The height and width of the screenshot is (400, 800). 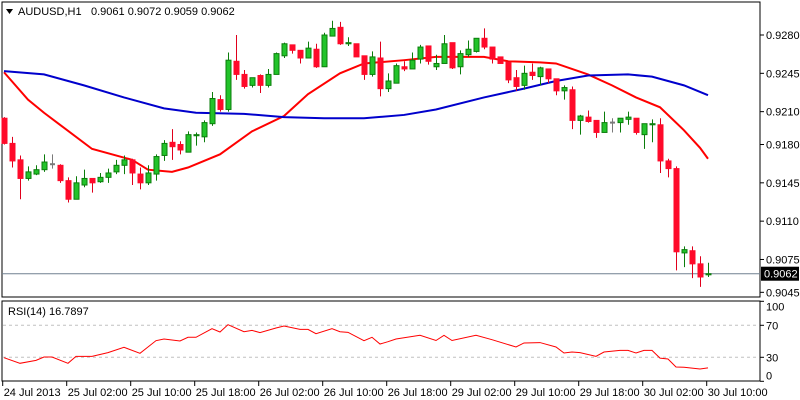 I want to click on rsi-axis: 100 70 30 0, so click(x=772, y=341).